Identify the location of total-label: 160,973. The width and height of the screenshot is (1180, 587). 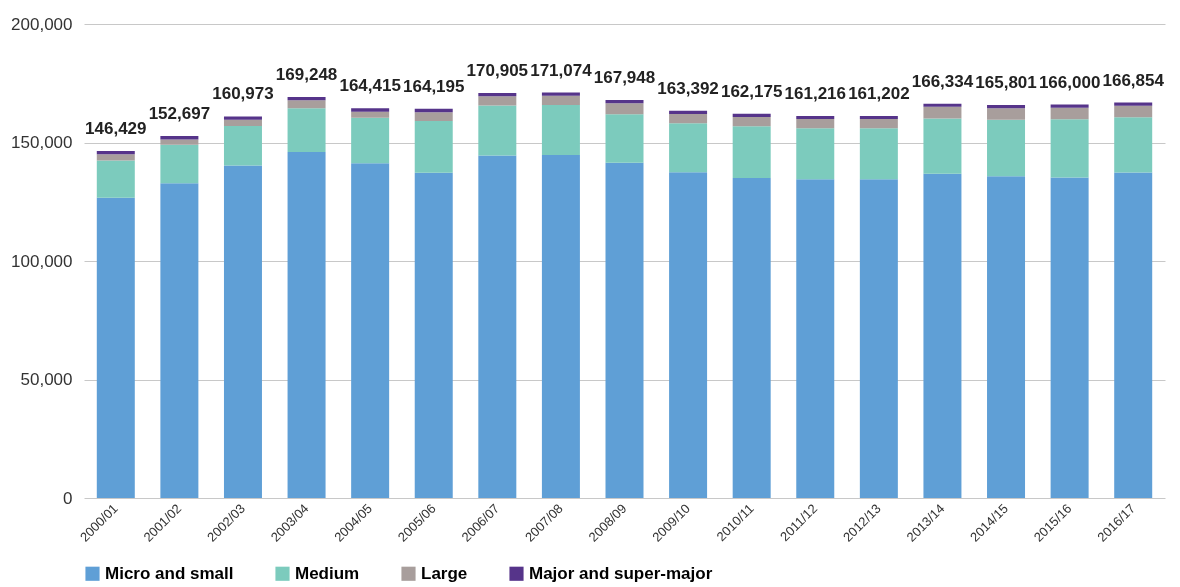
(243, 94).